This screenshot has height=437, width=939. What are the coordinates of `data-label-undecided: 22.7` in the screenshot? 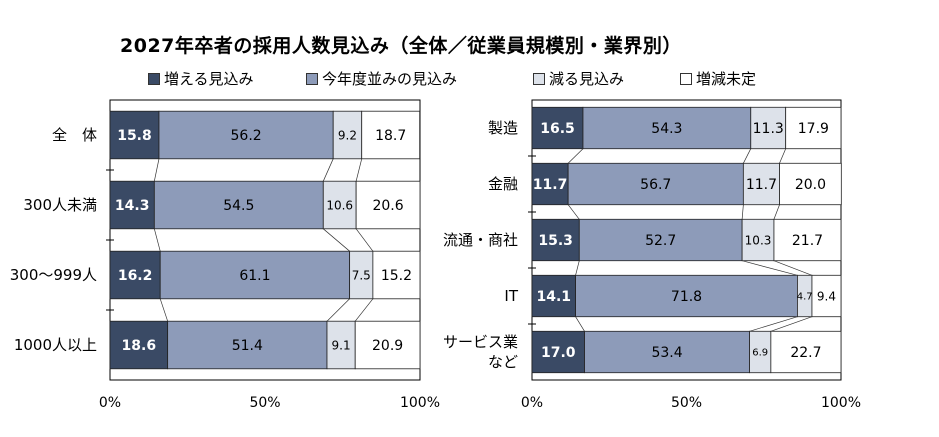 It's located at (805, 353).